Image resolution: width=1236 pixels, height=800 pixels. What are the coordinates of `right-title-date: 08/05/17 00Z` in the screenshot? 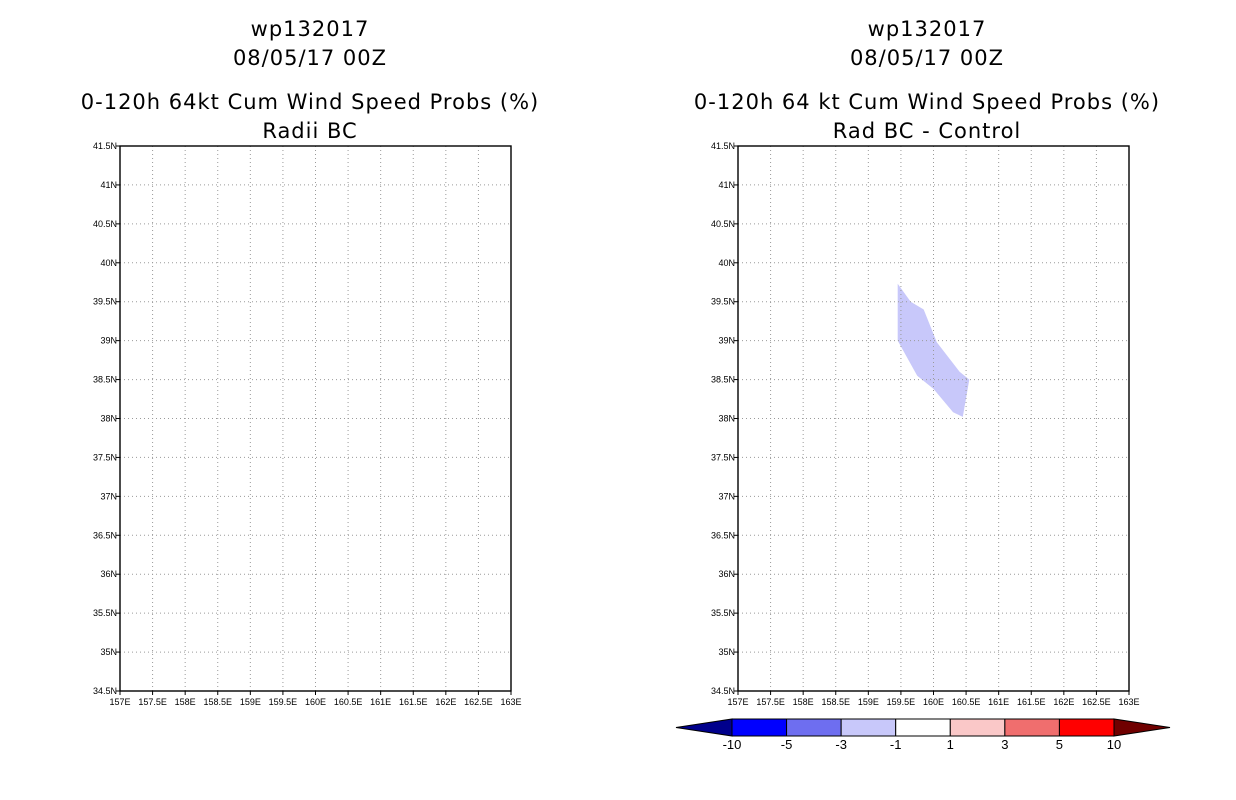 It's located at (927, 58).